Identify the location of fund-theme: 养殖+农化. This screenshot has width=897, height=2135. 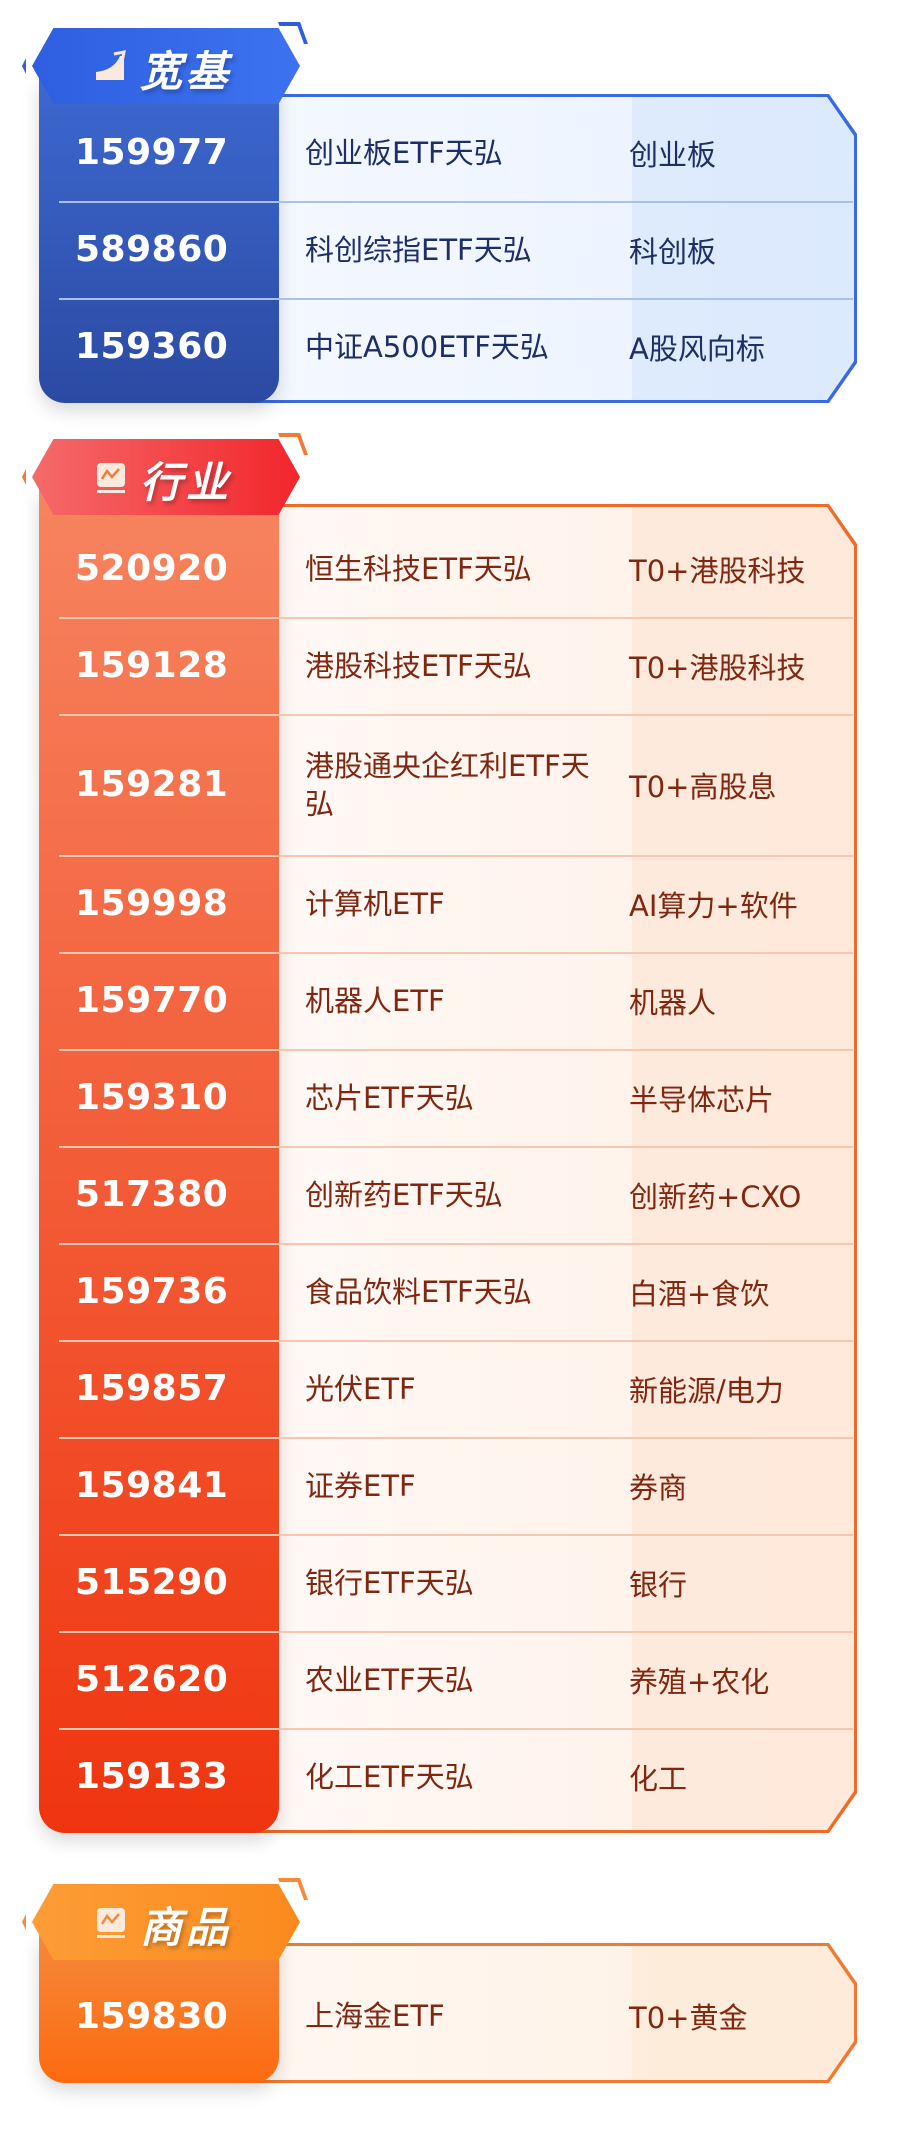
(699, 1681).